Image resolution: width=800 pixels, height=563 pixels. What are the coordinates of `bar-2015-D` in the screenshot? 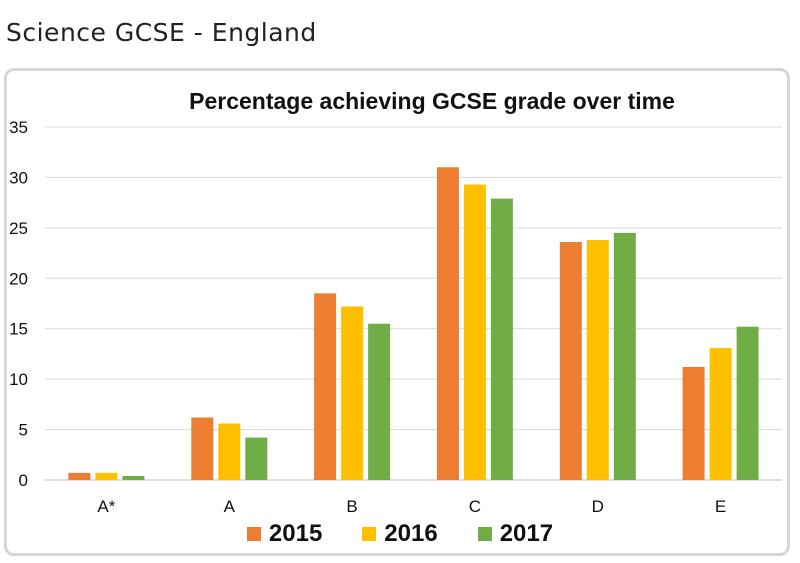 It's located at (570, 361).